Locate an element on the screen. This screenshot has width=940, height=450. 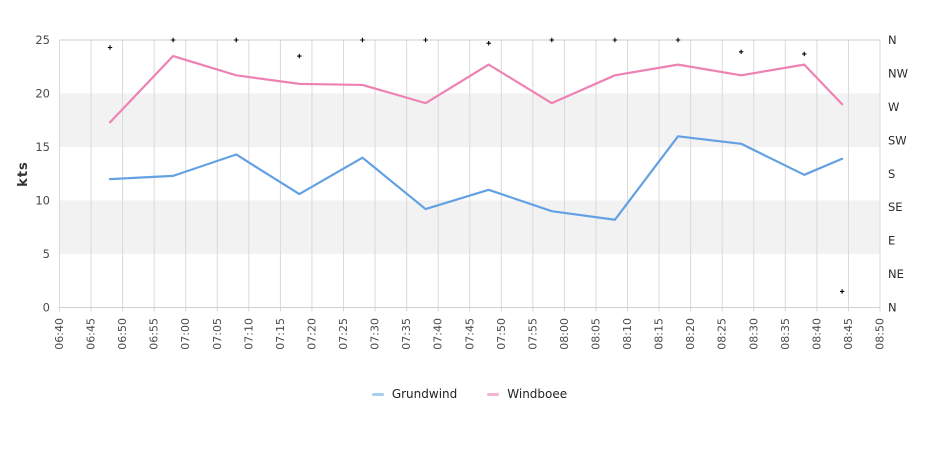
x-tick-label: 07:30 is located at coordinates (375, 334).